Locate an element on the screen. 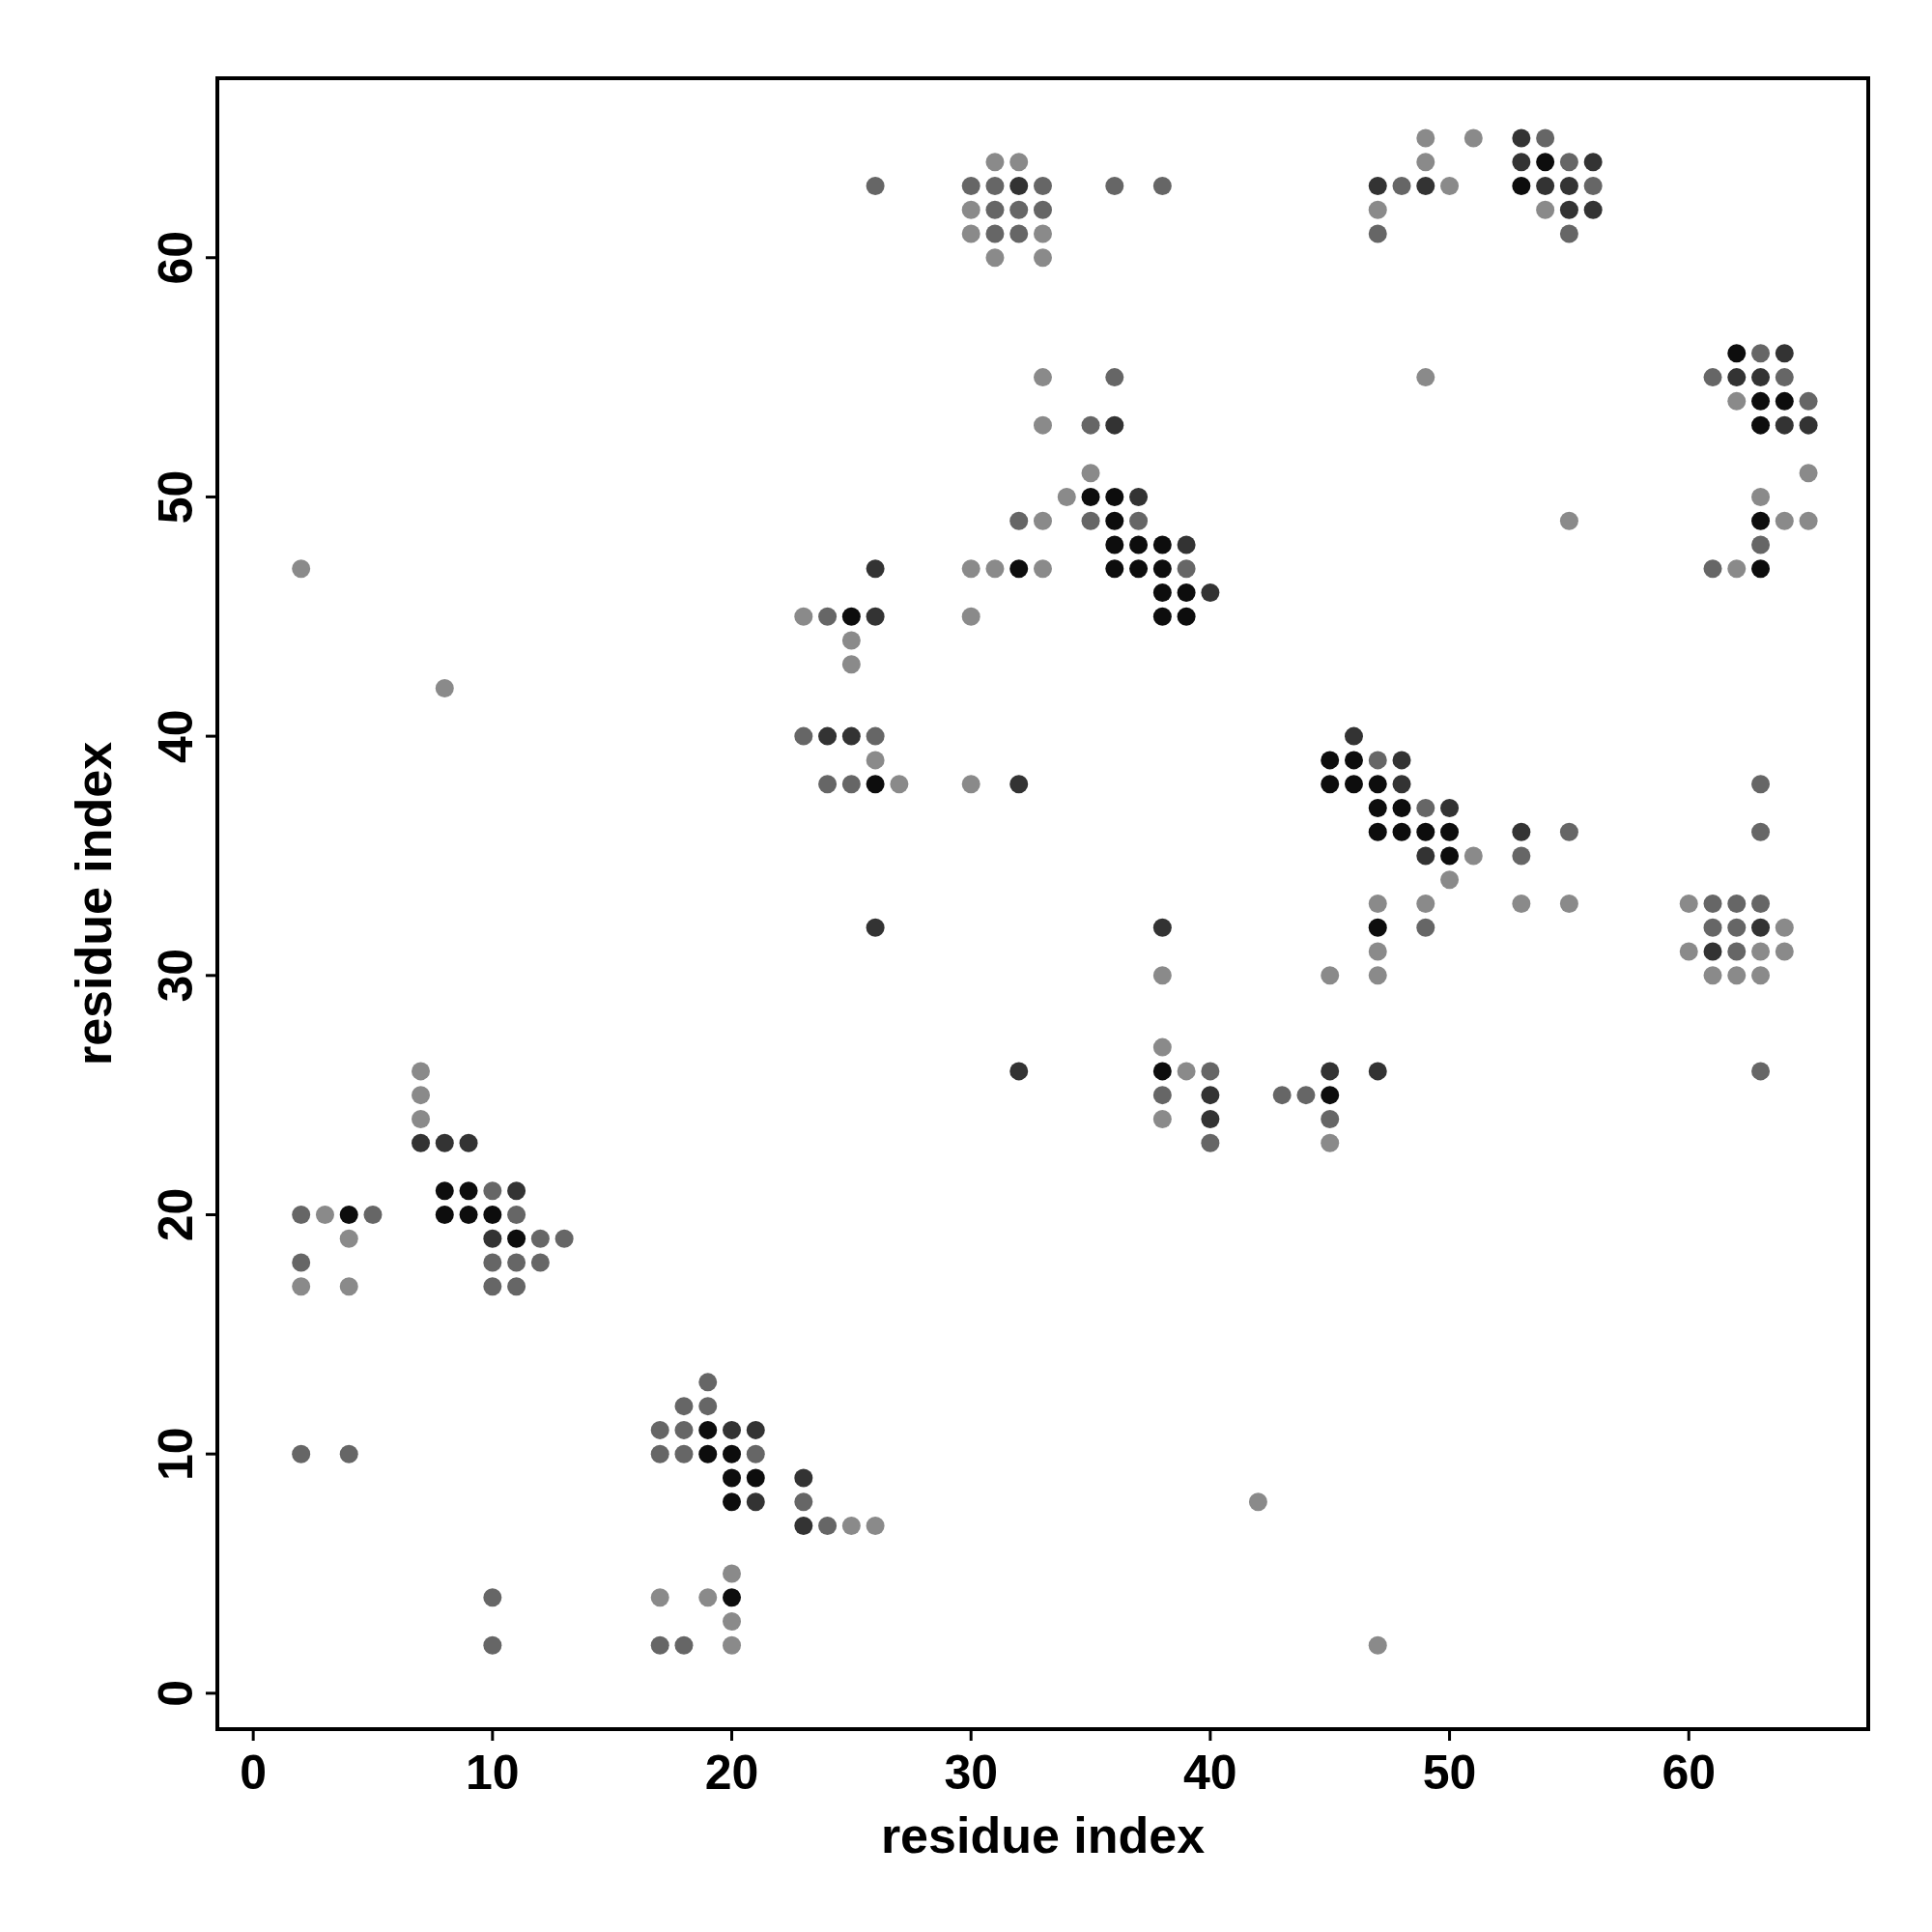 This screenshot has width=1932, height=1932. y-tick-label: 10 is located at coordinates (176, 1454).